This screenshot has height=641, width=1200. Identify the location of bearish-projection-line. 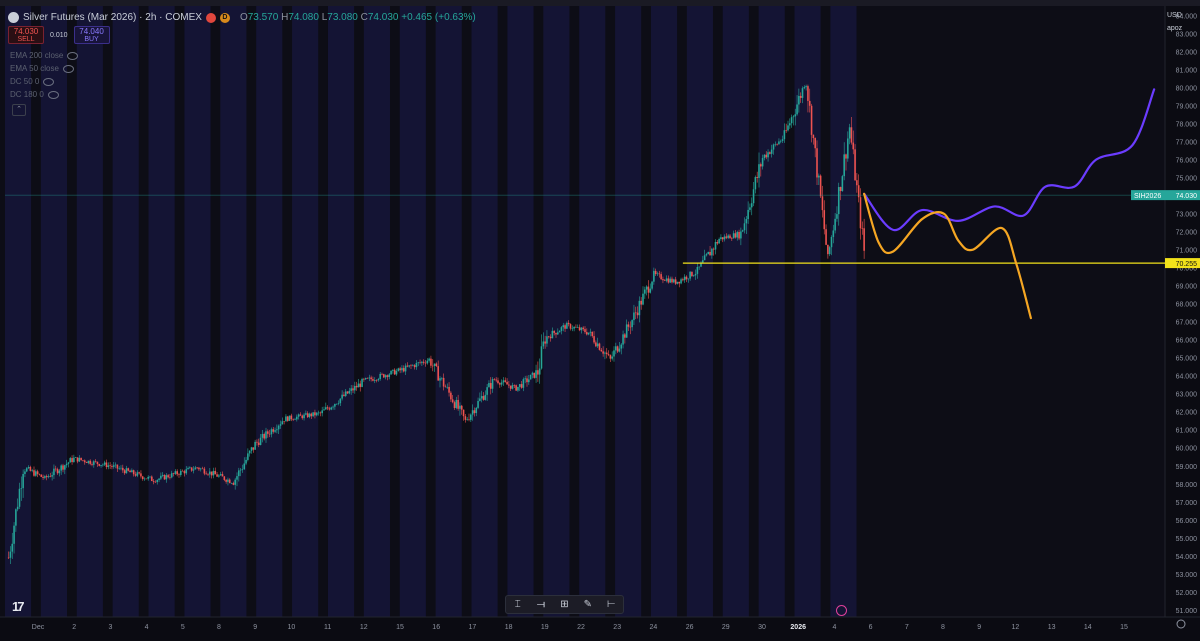
(947, 256).